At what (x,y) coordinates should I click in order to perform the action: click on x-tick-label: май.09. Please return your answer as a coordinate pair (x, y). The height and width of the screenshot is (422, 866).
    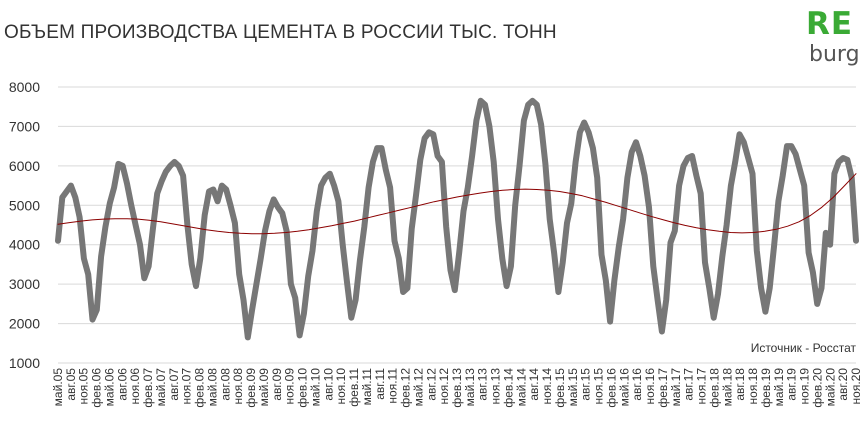
    Looking at the image, I should click on (264, 387).